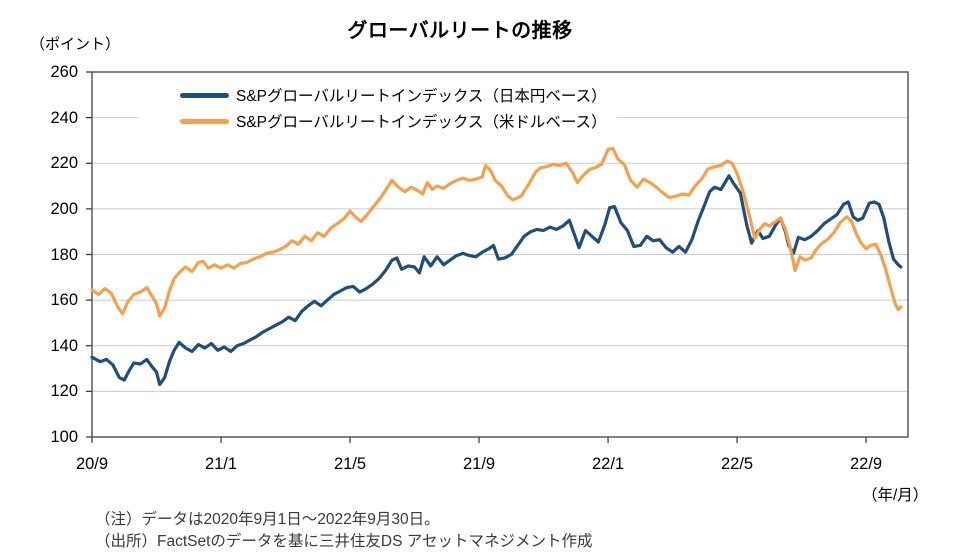 This screenshot has width=957, height=553. Describe the element at coordinates (64, 208) in the screenshot. I see `y-tick-label: 200` at that location.